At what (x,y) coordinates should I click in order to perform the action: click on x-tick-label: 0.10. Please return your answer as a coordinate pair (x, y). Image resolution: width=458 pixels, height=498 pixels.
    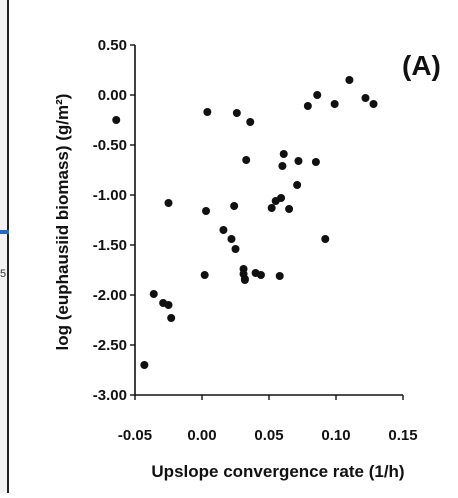
    Looking at the image, I should click on (335, 435).